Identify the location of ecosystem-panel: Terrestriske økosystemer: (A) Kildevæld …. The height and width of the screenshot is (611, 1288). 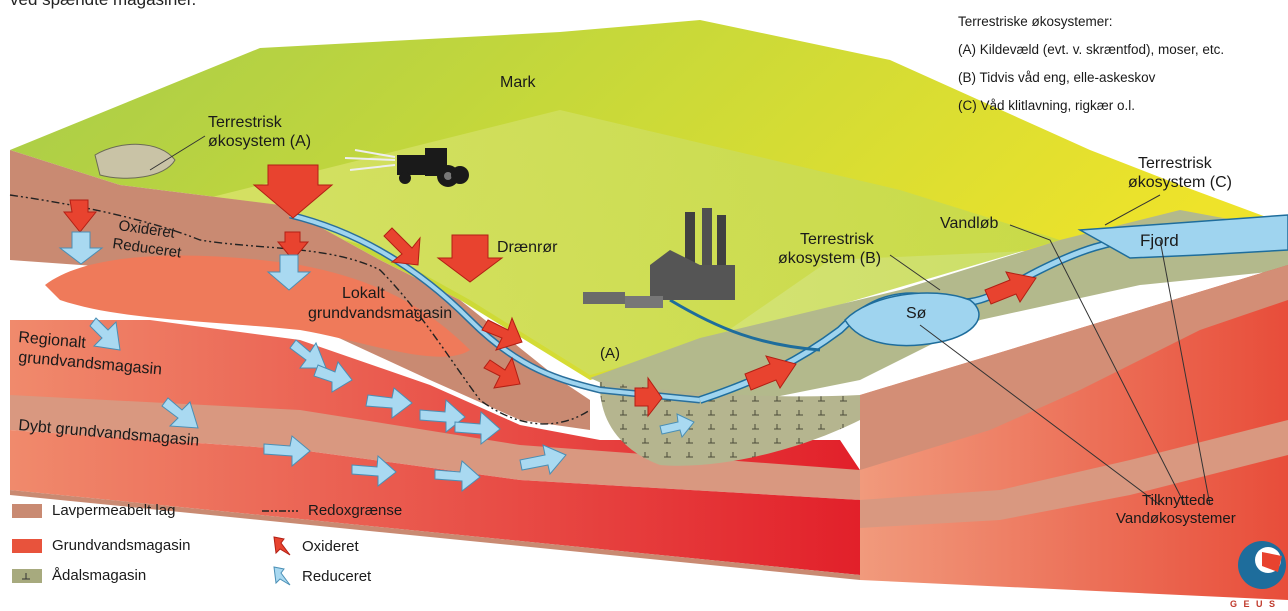
(1091, 64).